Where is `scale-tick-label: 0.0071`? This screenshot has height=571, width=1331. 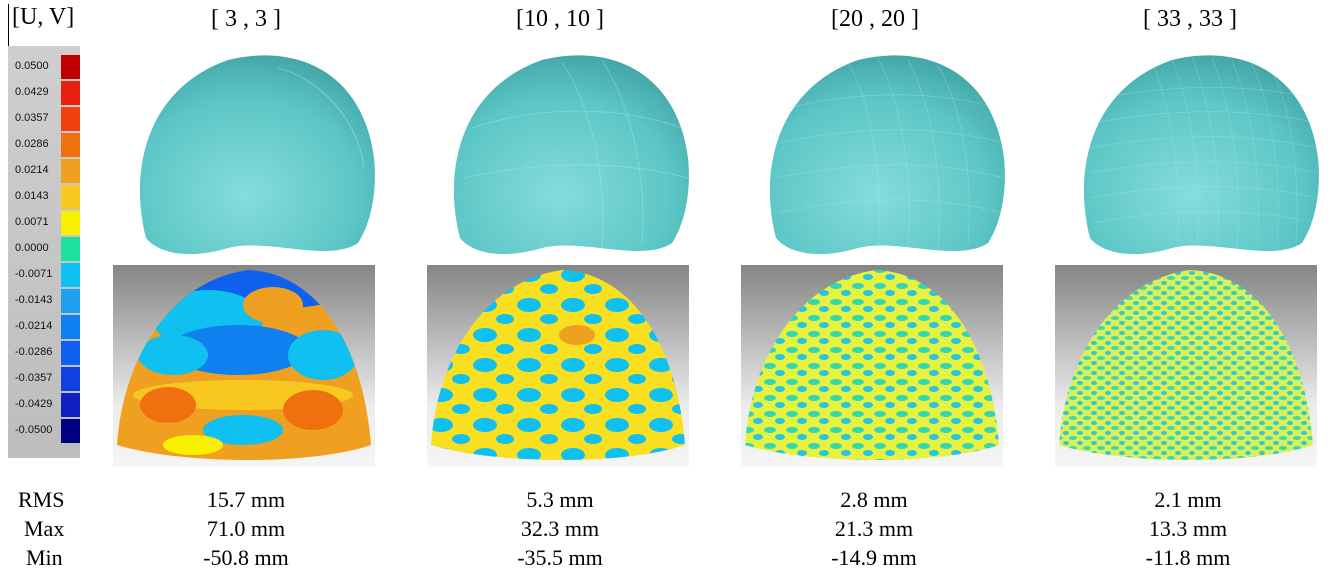 scale-tick-label: 0.0071 is located at coordinates (32, 222).